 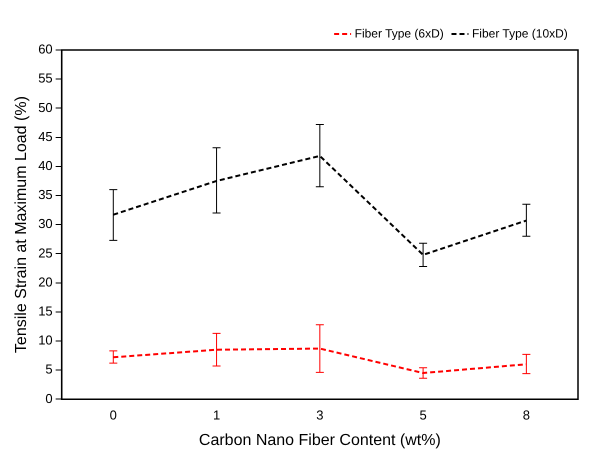 What do you see at coordinates (45, 194) in the screenshot?
I see `y-tick-label: 35` at bounding box center [45, 194].